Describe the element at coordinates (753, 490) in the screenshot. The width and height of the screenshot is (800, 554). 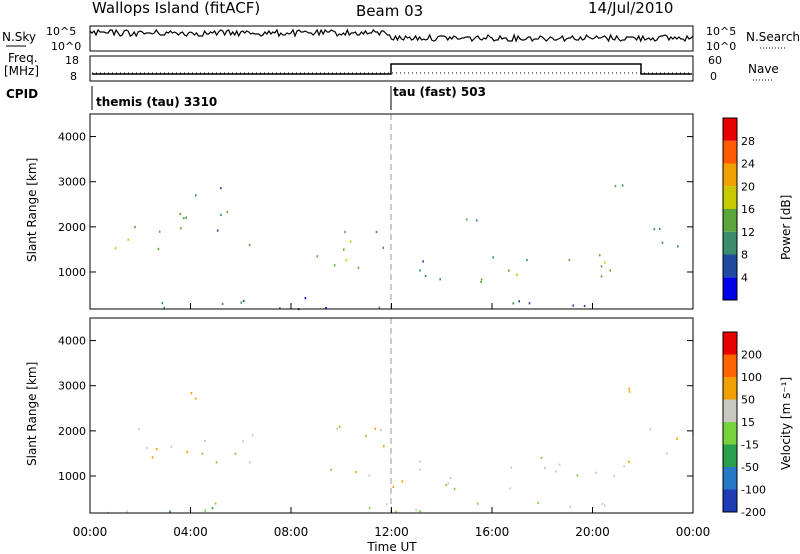
I see `velocity-colorbar-tick: -100` at that location.